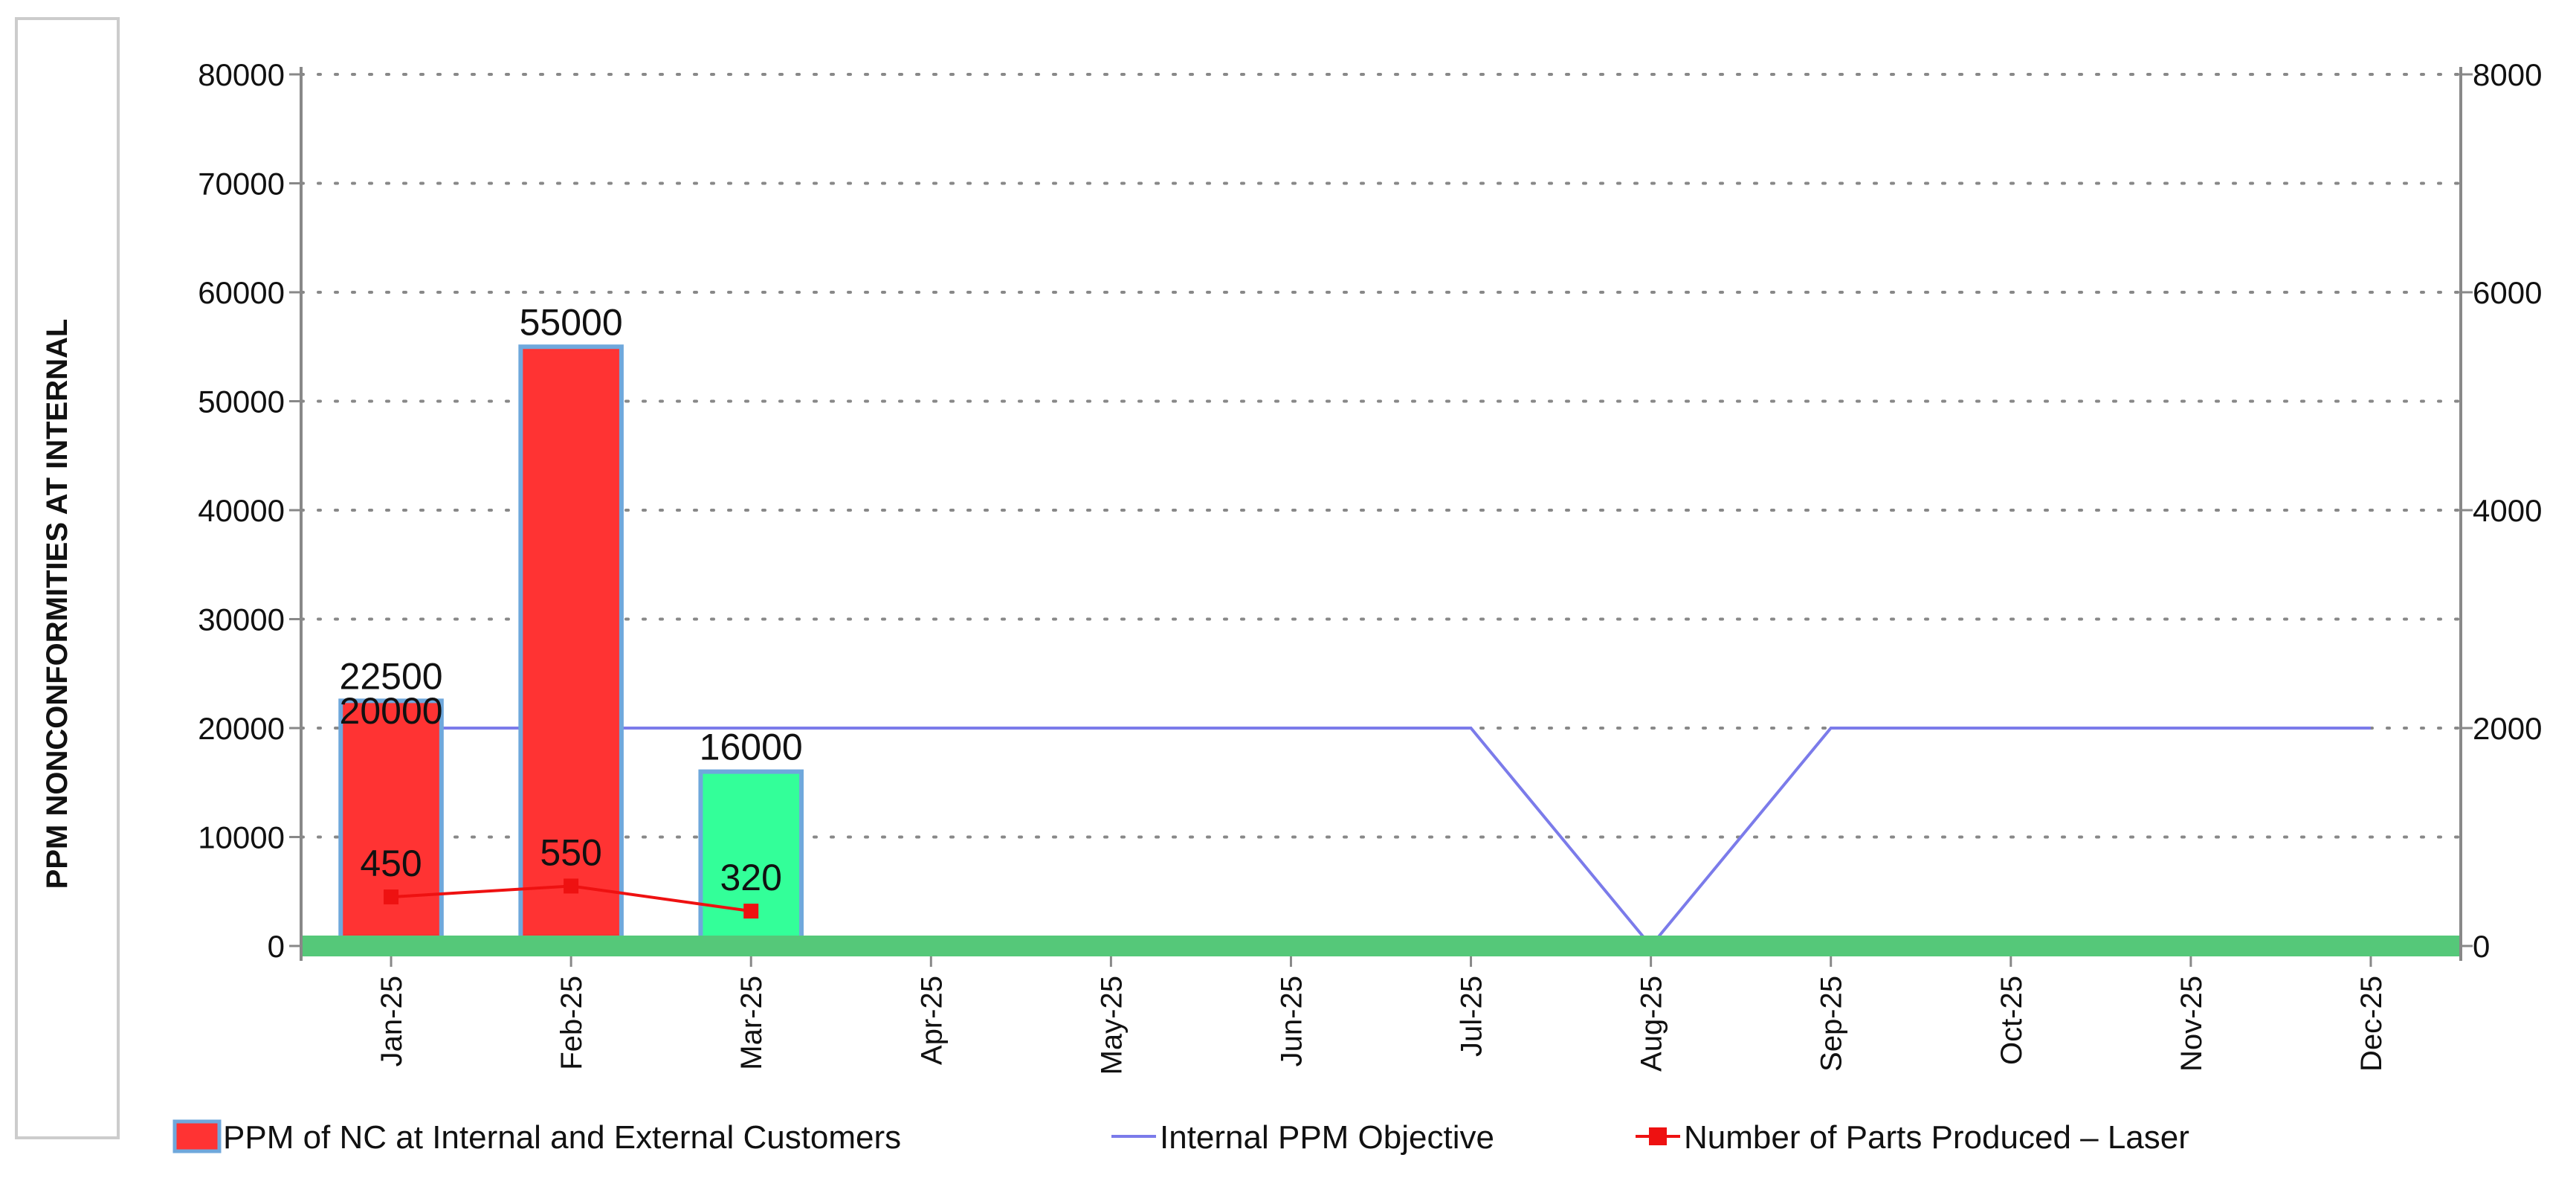  What do you see at coordinates (1291, 1021) in the screenshot?
I see `x-tick-label: Jun-25` at bounding box center [1291, 1021].